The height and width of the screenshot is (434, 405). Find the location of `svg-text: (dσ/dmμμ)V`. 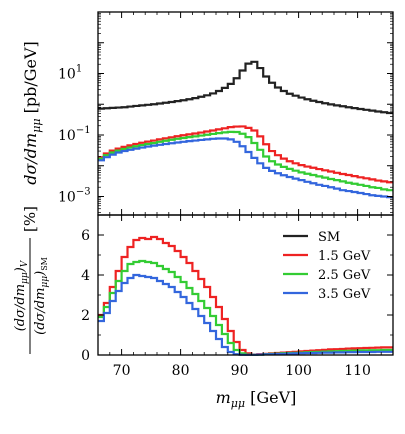

svg-text: (dσ/dmμμ)V is located at coordinates (21, 295).